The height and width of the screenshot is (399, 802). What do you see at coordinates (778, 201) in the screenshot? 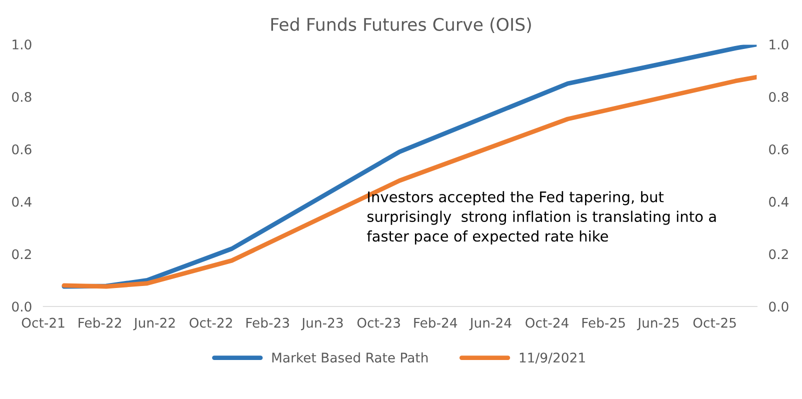
I see `y2-tick-label: 0.4` at bounding box center [778, 201].